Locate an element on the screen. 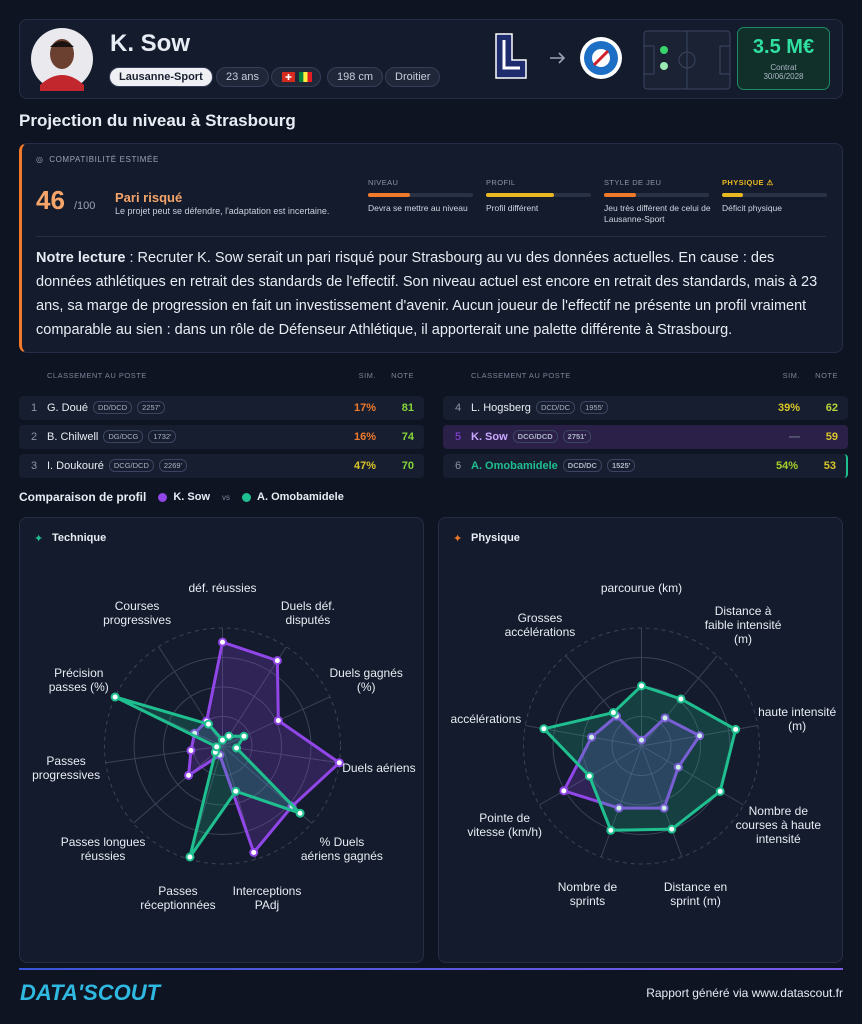 The image size is (862, 1024). note: 59 is located at coordinates (831, 437).